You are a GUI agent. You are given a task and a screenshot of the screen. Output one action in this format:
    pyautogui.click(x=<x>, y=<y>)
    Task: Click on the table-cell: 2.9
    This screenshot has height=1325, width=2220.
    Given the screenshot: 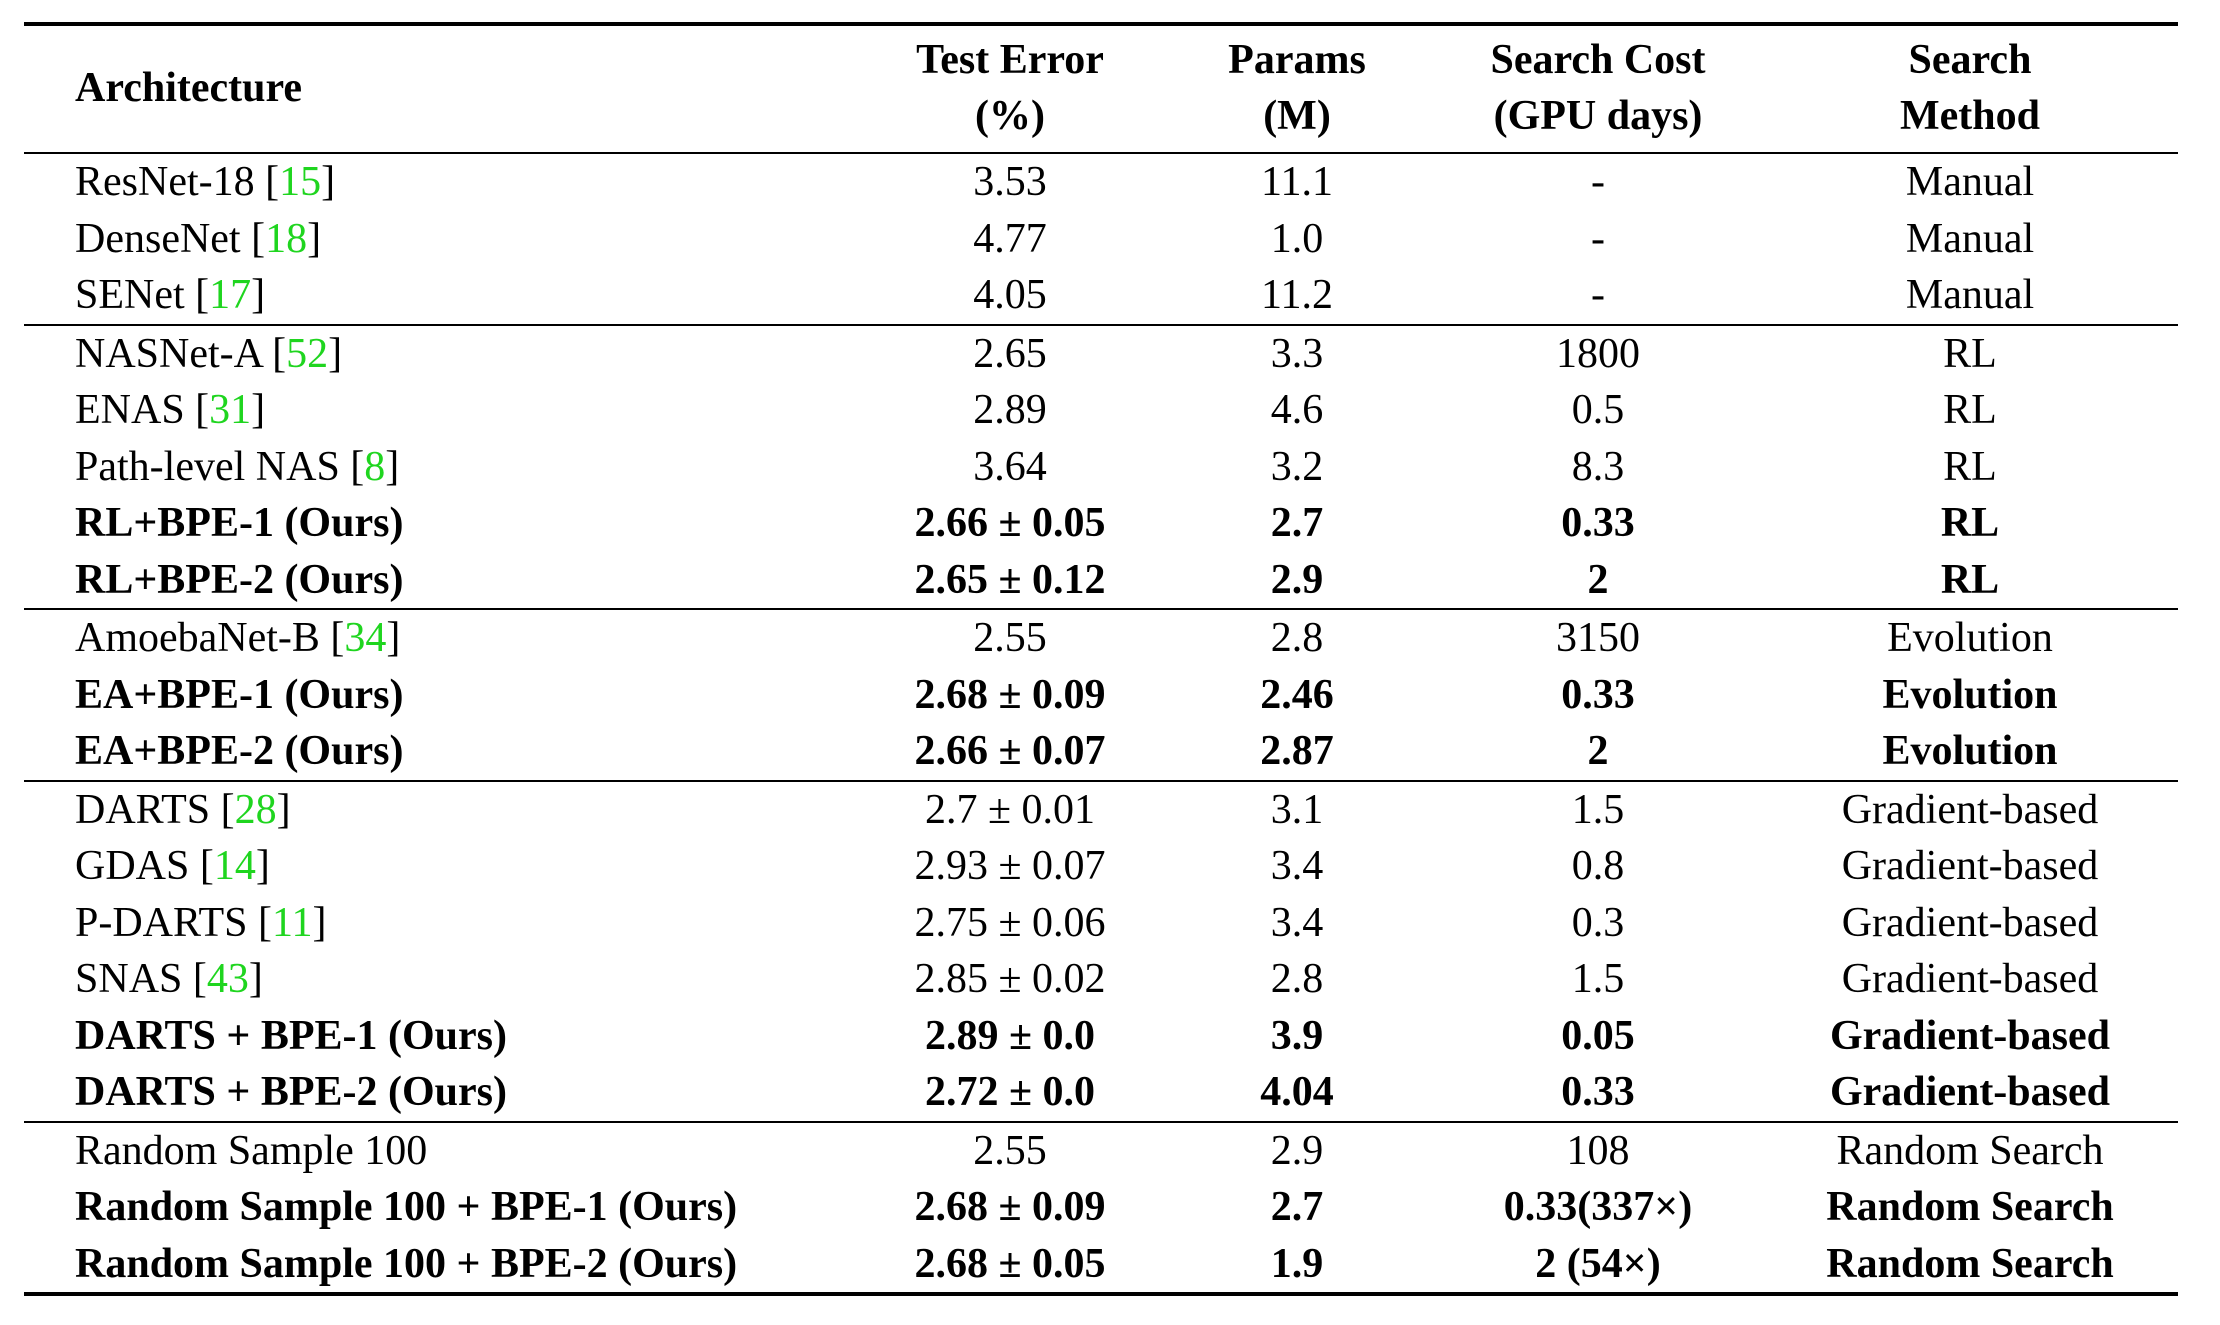 What is the action you would take?
    pyautogui.click(x=1297, y=579)
    